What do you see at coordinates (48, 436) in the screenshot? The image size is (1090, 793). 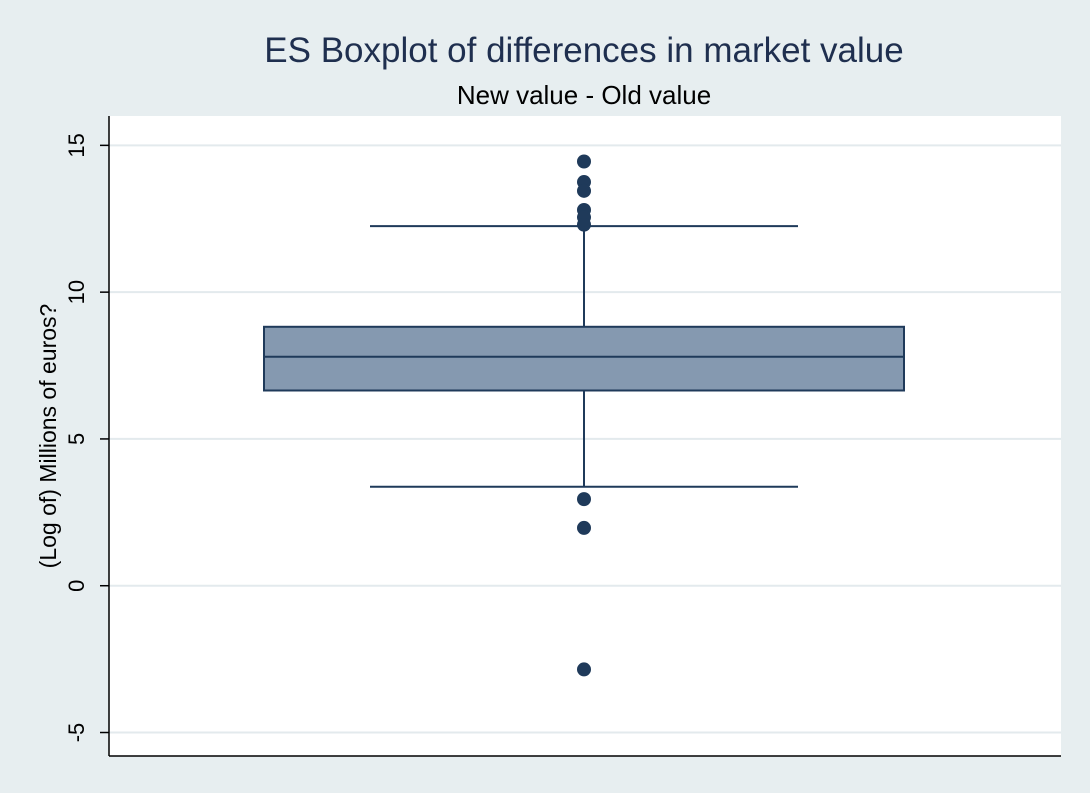 I see `y-axis-label: (Log of) Millions of euros?` at bounding box center [48, 436].